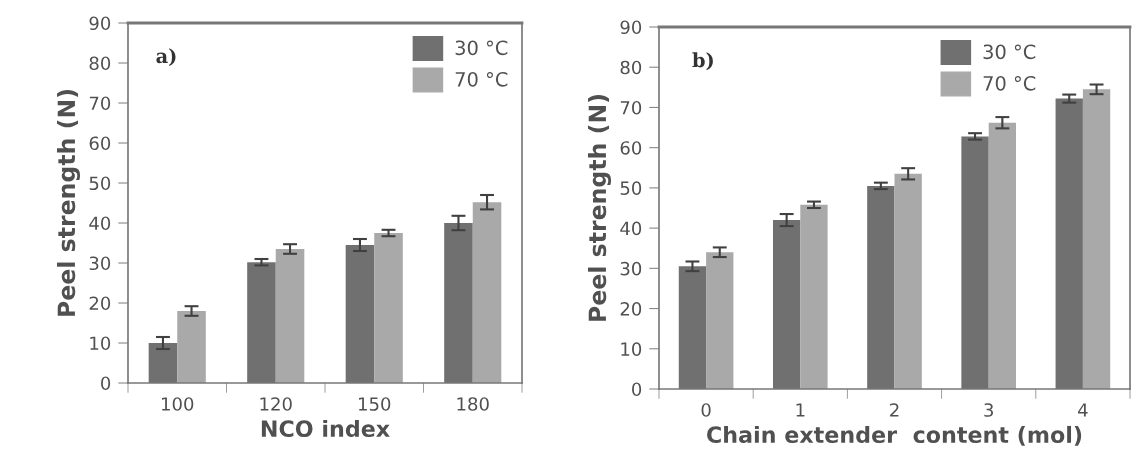 The height and width of the screenshot is (457, 1136). What do you see at coordinates (988, 410) in the screenshot?
I see `x-tick-label: 3` at bounding box center [988, 410].